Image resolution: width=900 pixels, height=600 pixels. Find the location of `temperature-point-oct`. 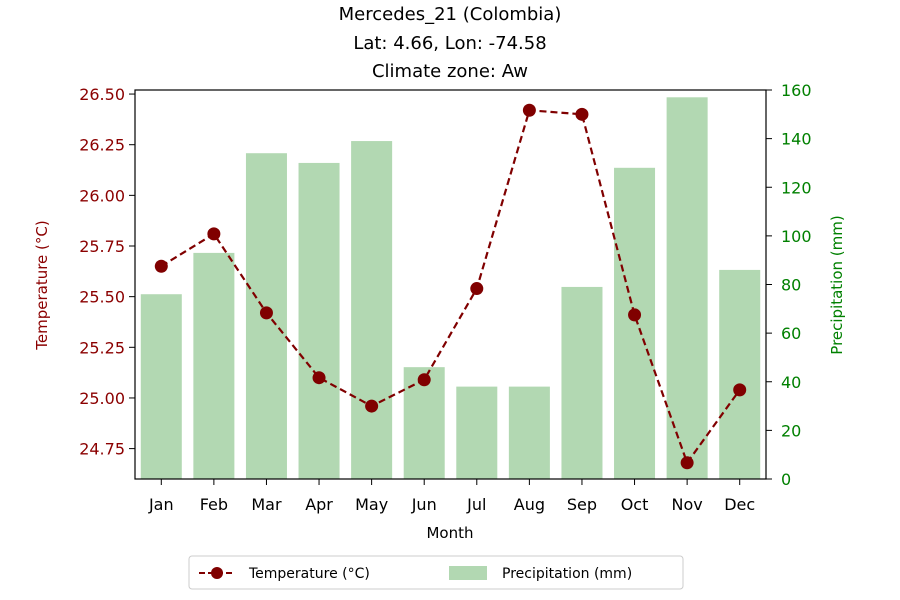

temperature-point-oct is located at coordinates (635, 315).